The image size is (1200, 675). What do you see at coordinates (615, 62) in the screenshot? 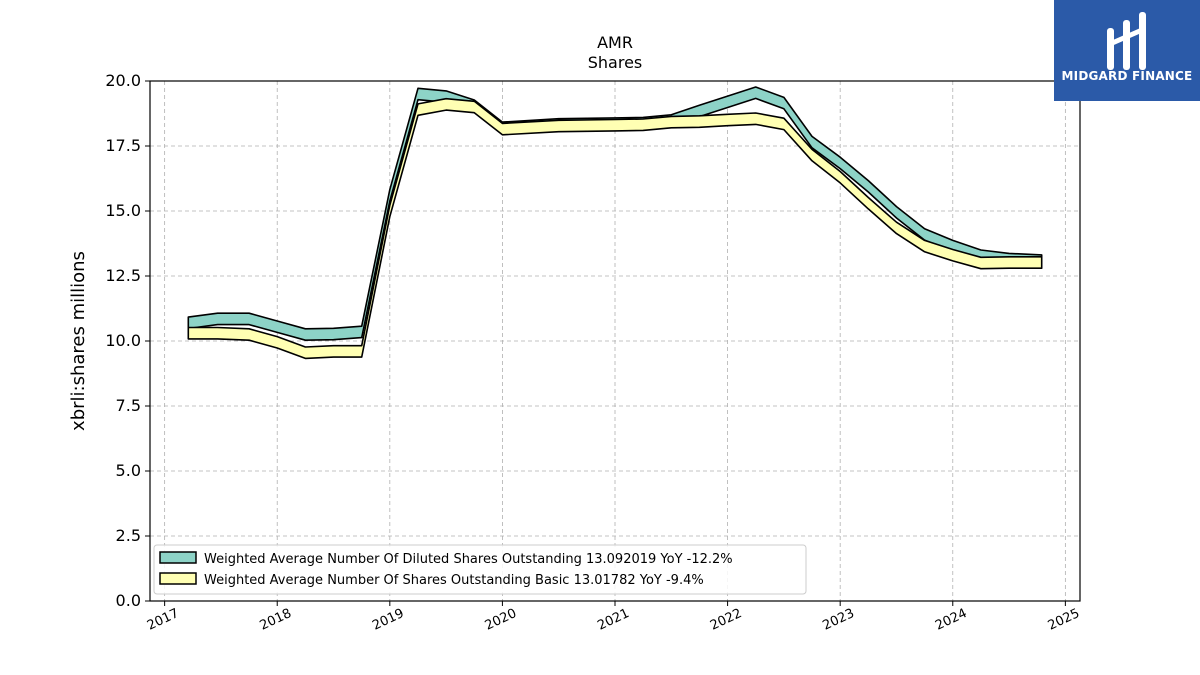
I see `chart-subtitle: Shares` at bounding box center [615, 62].